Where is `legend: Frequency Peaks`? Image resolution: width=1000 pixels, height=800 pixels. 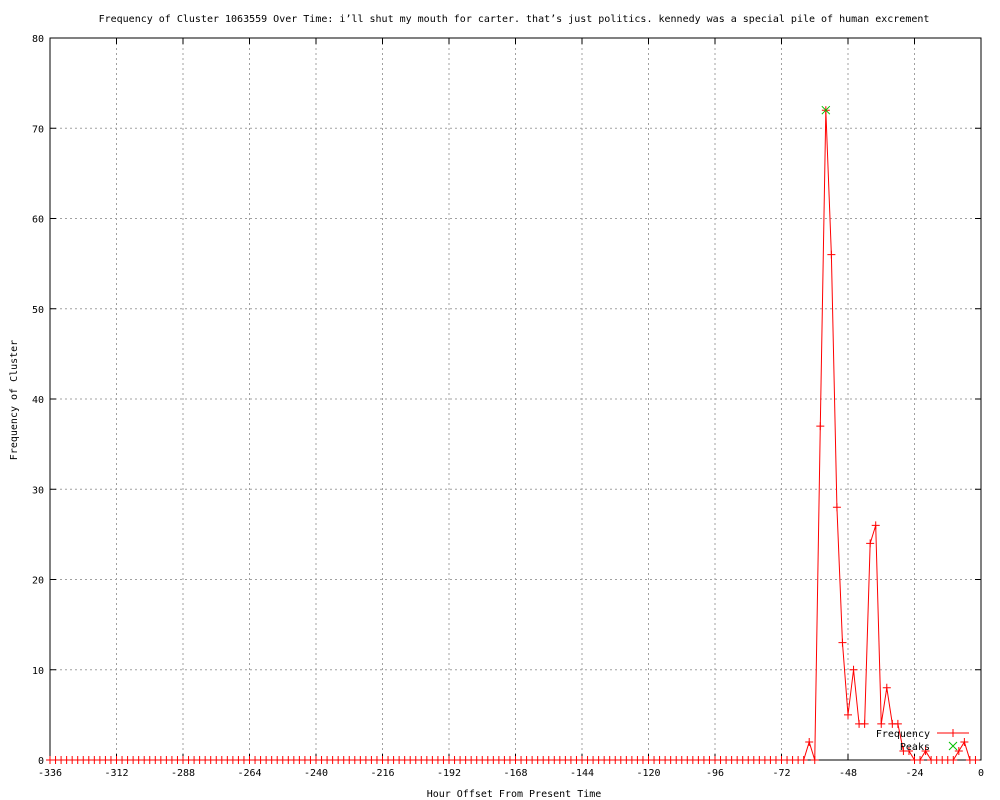
legend: Frequency Peaks is located at coordinates (922, 741).